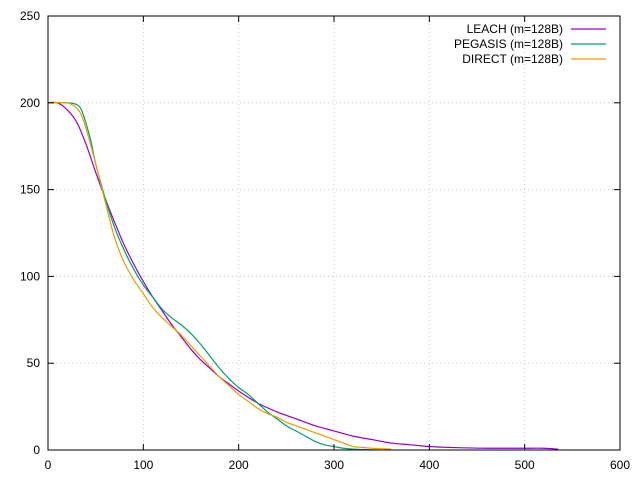 This screenshot has width=640, height=480. I want to click on x-tick-label: 500, so click(525, 465).